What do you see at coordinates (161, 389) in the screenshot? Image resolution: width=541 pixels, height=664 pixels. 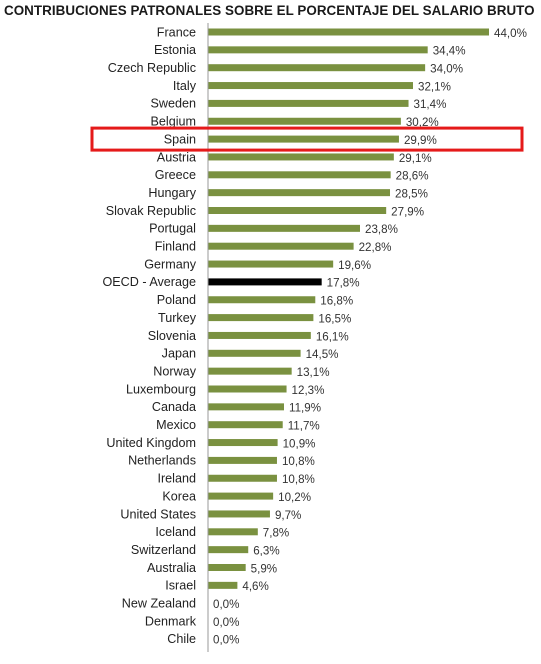 I see `category-label-luxembourg: Luxembourg` at bounding box center [161, 389].